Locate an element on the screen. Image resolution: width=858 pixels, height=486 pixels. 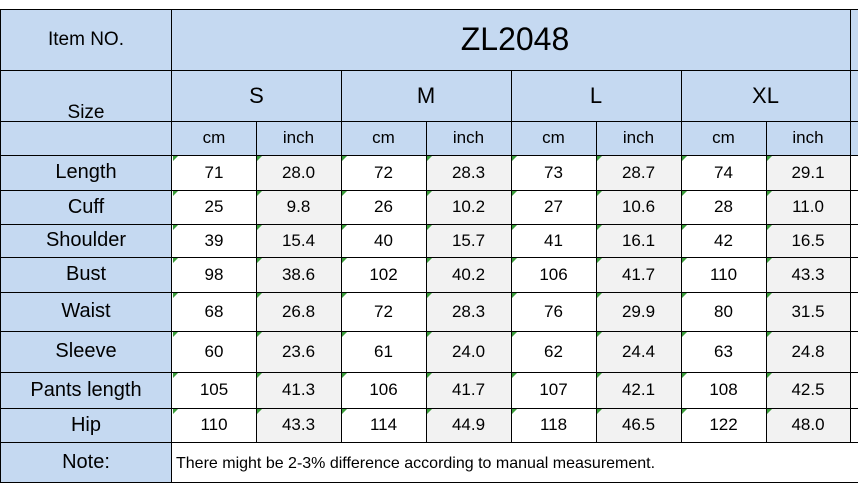
cm-value-cell: 41 is located at coordinates (553, 240).